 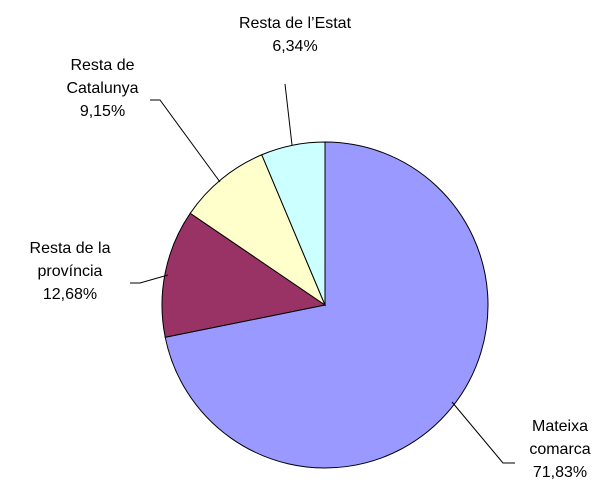 What do you see at coordinates (295, 23) in the screenshot?
I see `category-label: Resta de l’Estat` at bounding box center [295, 23].